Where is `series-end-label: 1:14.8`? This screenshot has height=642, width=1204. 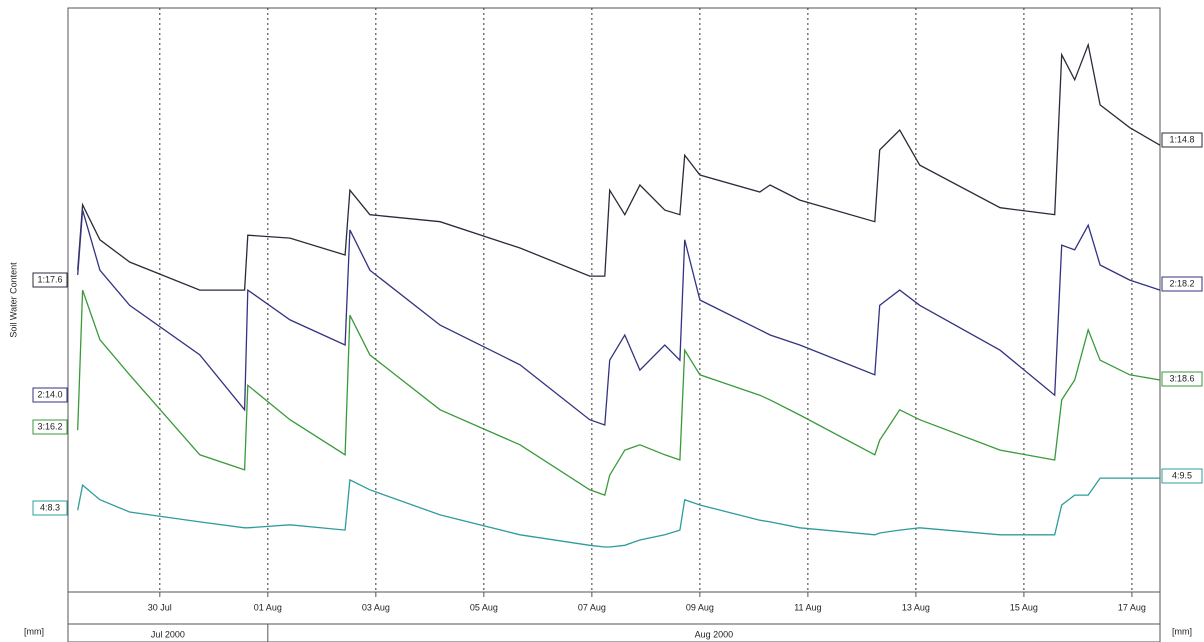 series-end-label: 1:14.8 is located at coordinates (1181, 139).